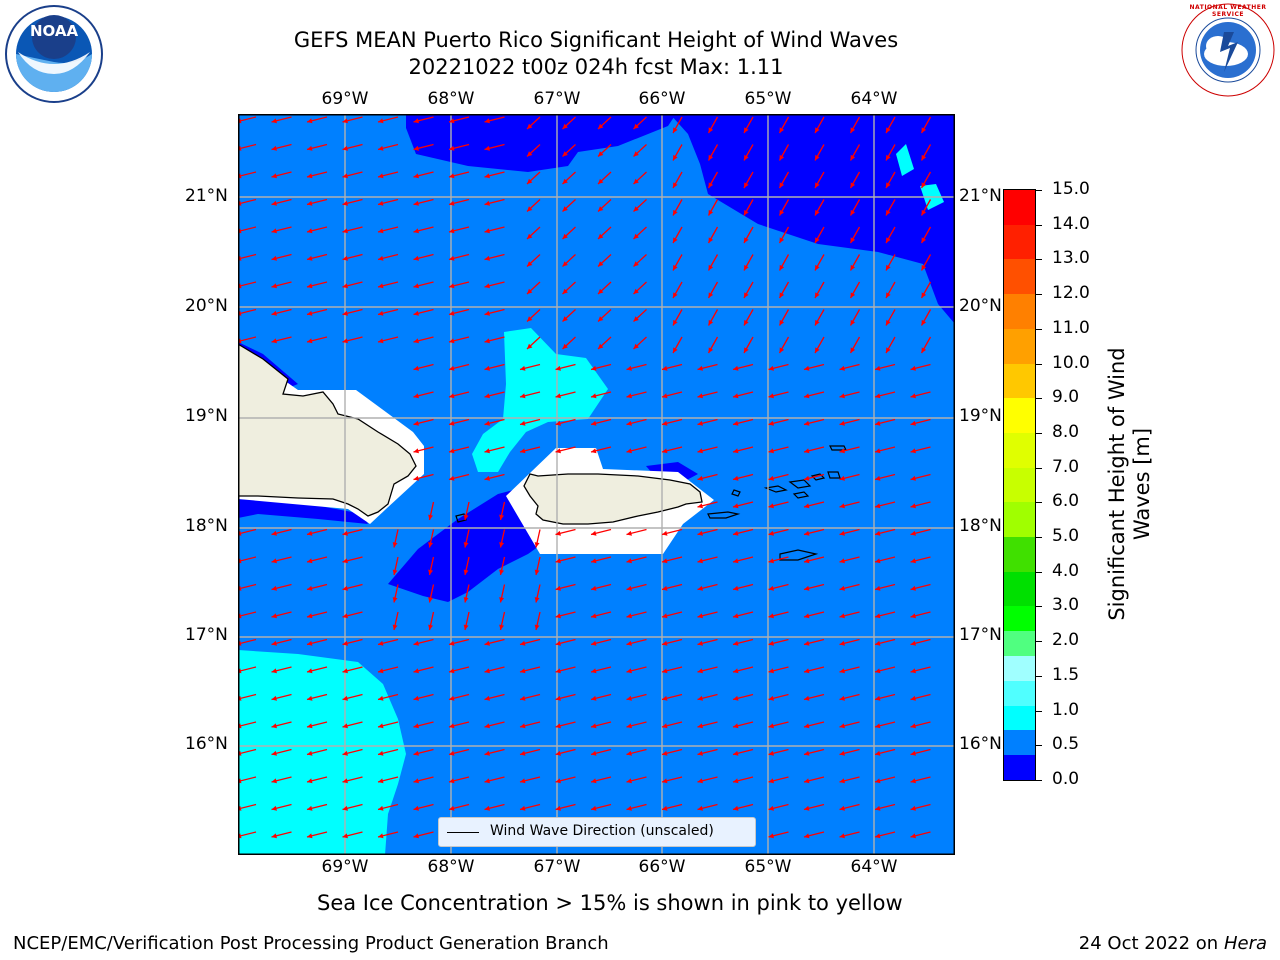 The image size is (1280, 960). What do you see at coordinates (206, 526) in the screenshot?
I see `lat-label-left-18n: 18°N` at bounding box center [206, 526].